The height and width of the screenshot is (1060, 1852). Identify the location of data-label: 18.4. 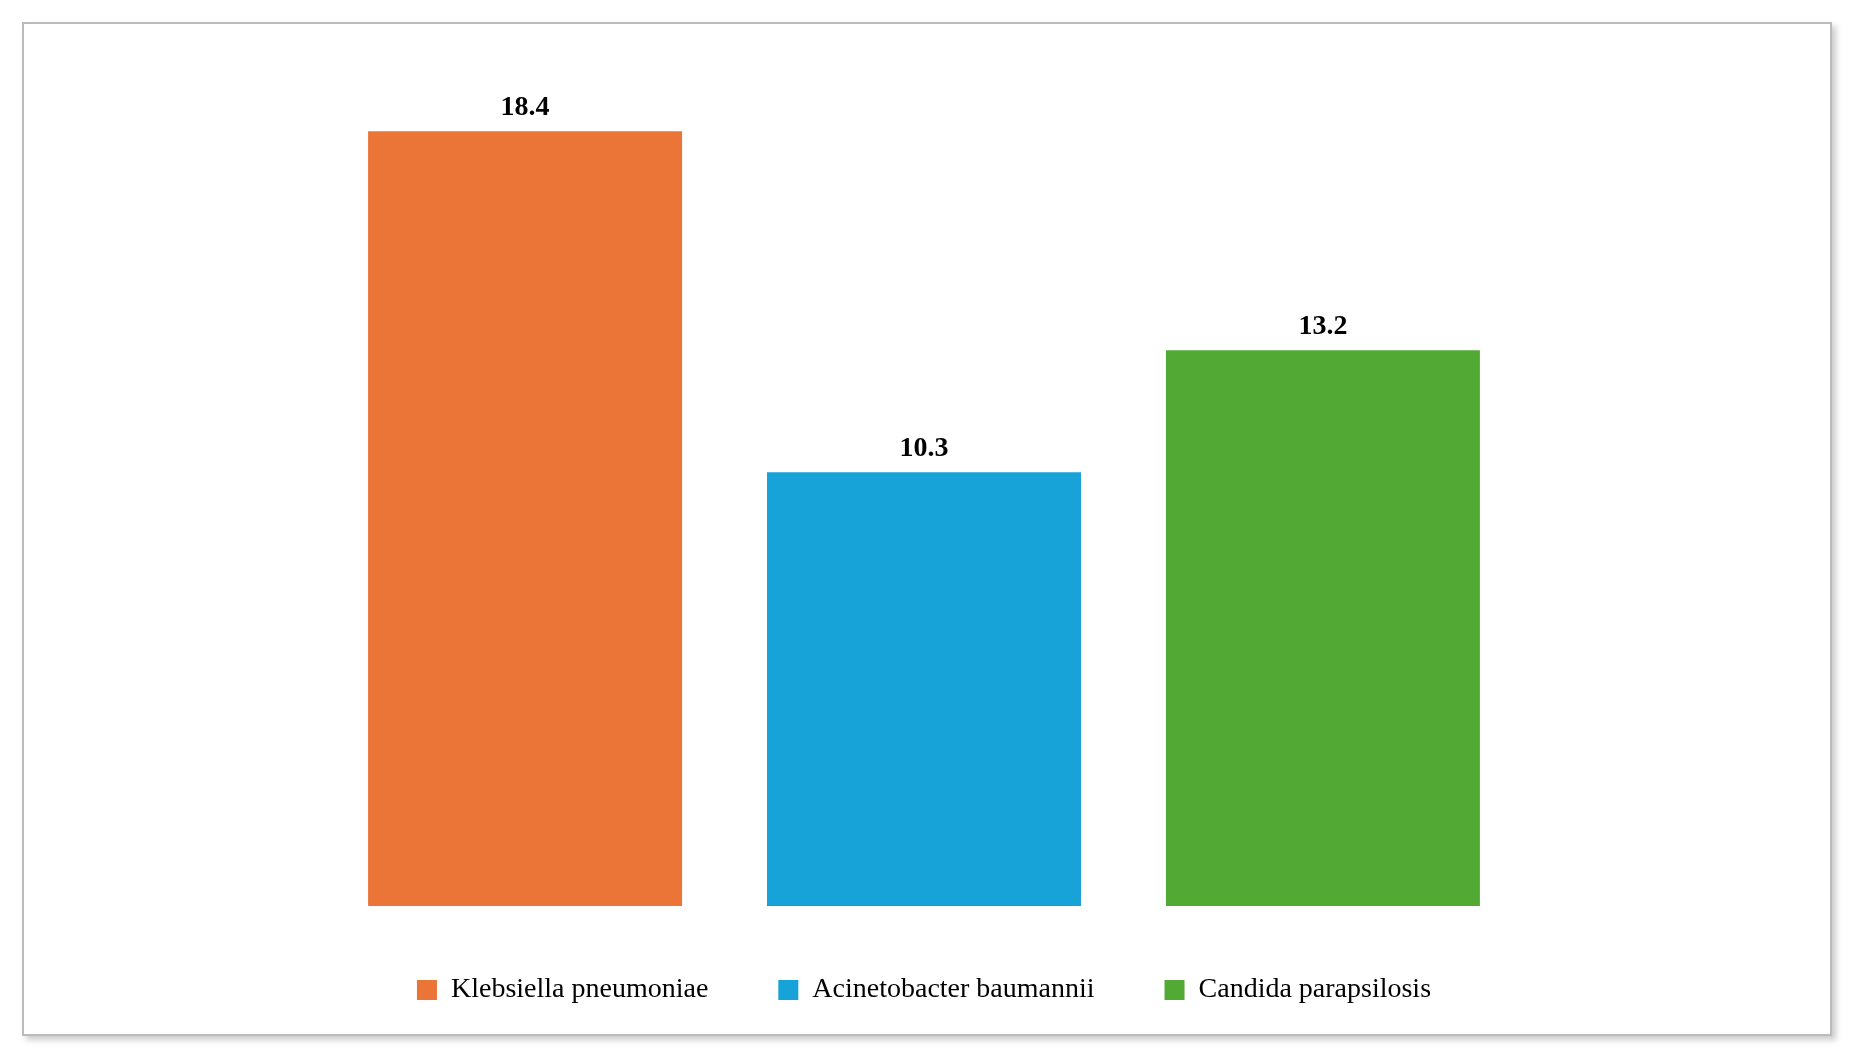
(525, 105).